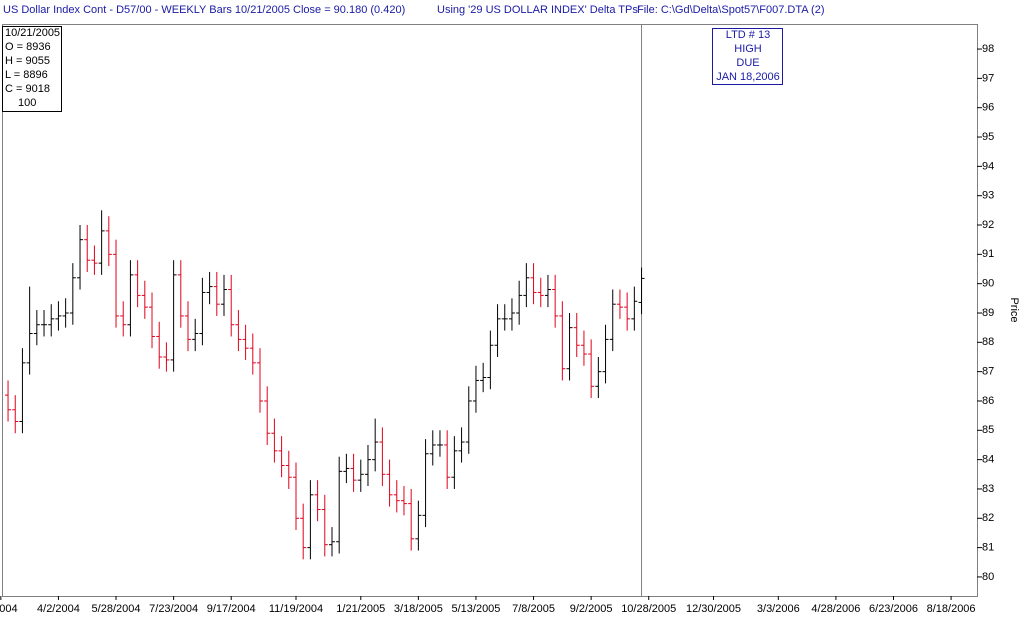  I want to click on annotation-line: LTD # 13, so click(748, 35).